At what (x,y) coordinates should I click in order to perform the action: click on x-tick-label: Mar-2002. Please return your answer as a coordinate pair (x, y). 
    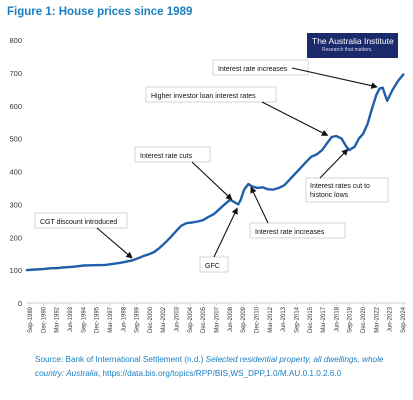
    Looking at the image, I should click on (164, 319).